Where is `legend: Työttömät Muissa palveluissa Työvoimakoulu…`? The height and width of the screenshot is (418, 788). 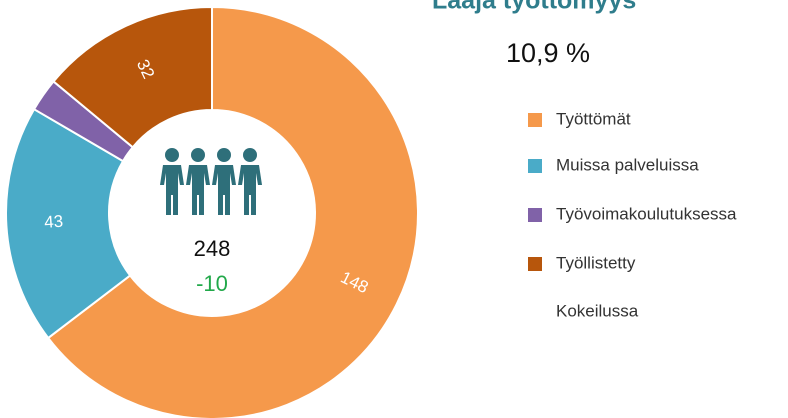 legend: Työttömät Muissa palveluissa Työvoimakoulu… is located at coordinates (632, 214).